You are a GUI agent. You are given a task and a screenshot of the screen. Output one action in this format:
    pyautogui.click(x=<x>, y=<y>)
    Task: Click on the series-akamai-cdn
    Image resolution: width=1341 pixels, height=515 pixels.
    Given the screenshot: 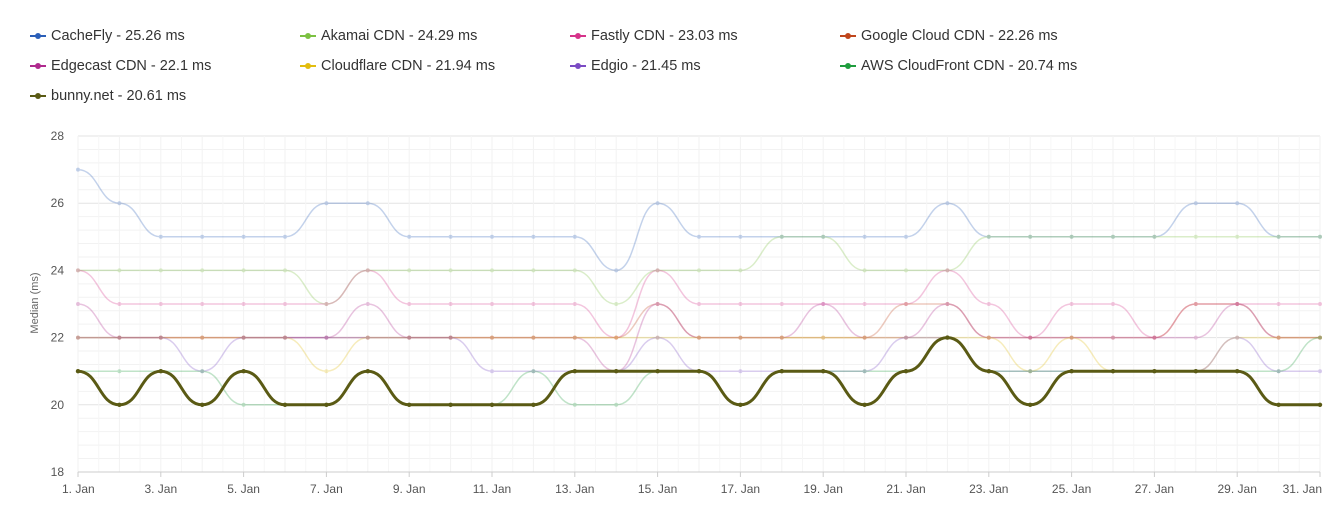 What is the action you would take?
    pyautogui.click(x=699, y=270)
    